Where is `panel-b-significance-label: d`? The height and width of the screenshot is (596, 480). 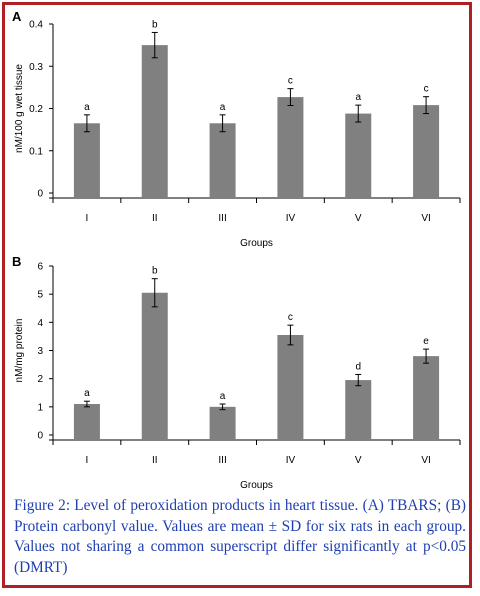
panel-b-significance-label: d is located at coordinates (358, 366).